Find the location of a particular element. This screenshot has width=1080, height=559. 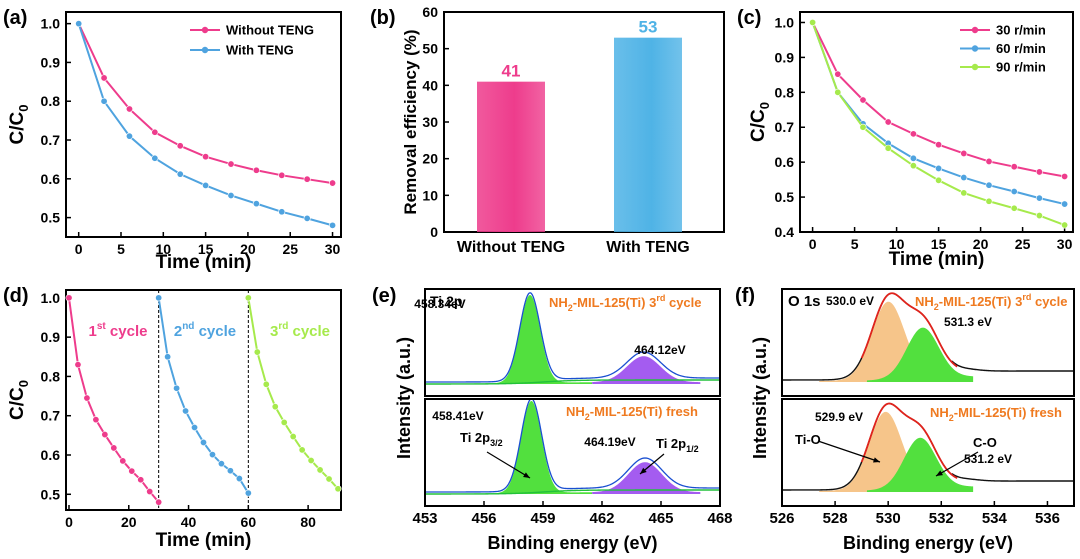

x-tick-label: 453 is located at coordinates (424, 518).